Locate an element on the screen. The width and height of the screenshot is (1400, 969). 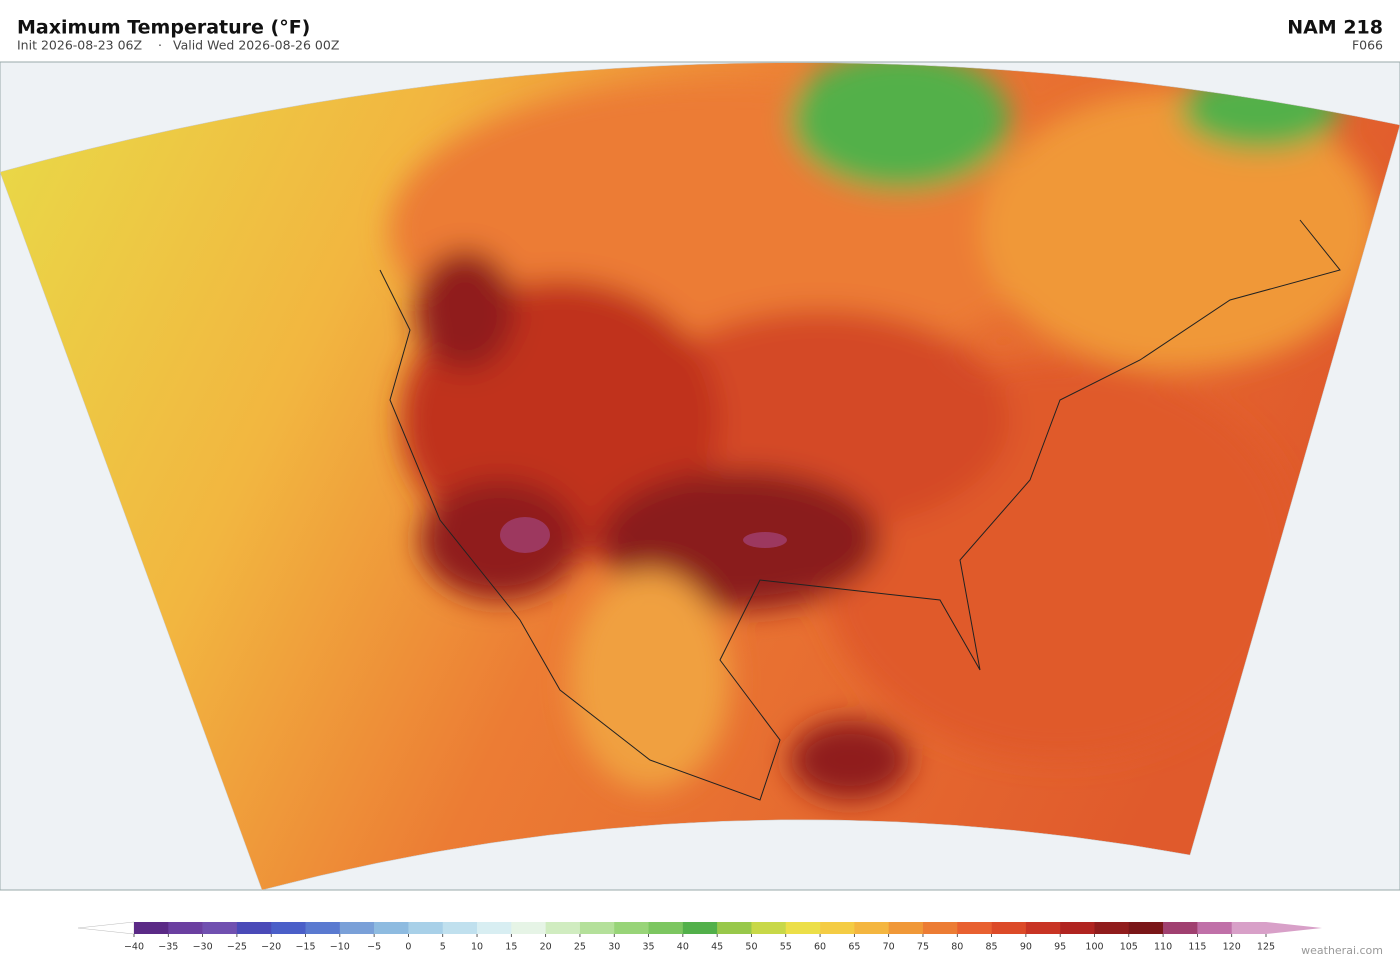
colorbar-tick-label: 5 is located at coordinates (443, 947).